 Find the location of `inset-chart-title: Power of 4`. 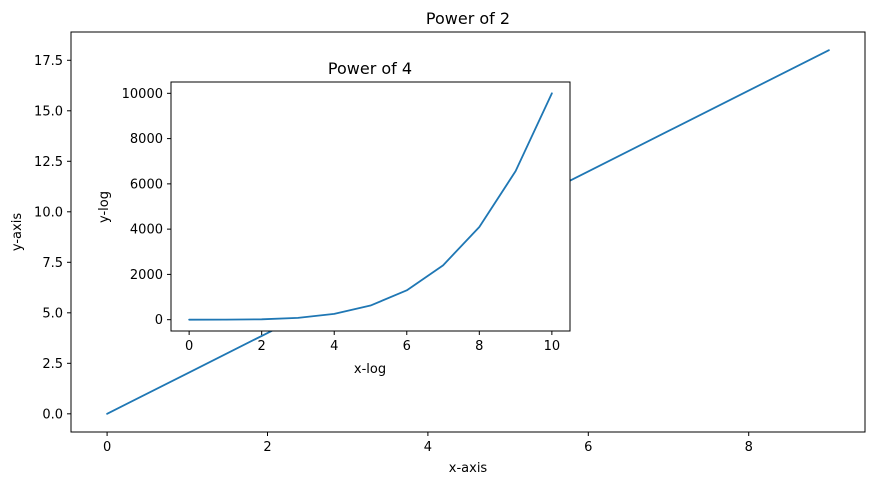

inset-chart-title: Power of 4 is located at coordinates (370, 68).